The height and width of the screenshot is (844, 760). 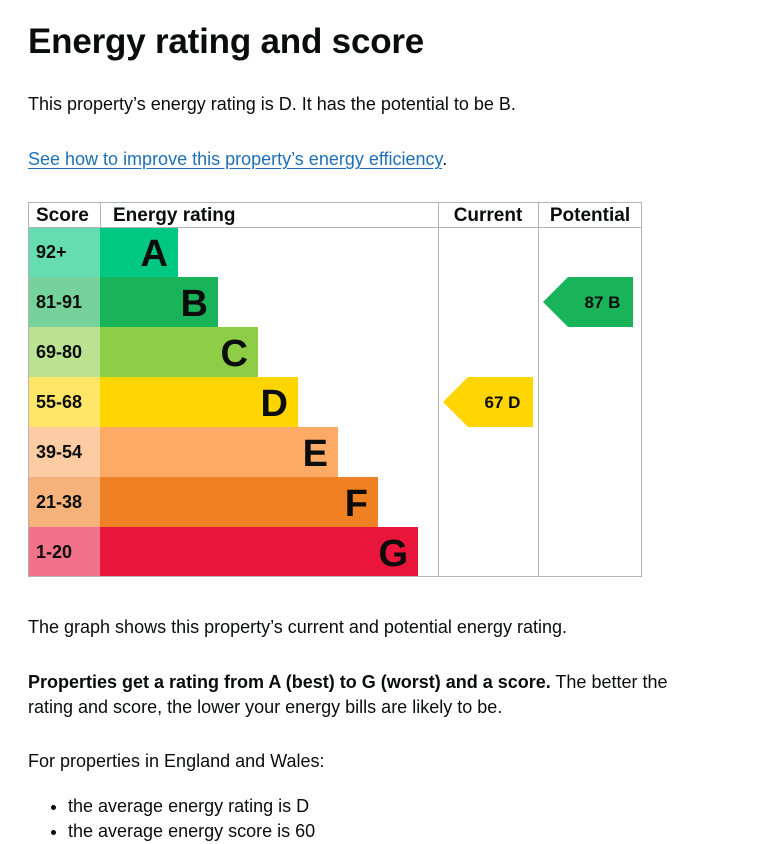 What do you see at coordinates (139, 252) in the screenshot?
I see `band-bar-a` at bounding box center [139, 252].